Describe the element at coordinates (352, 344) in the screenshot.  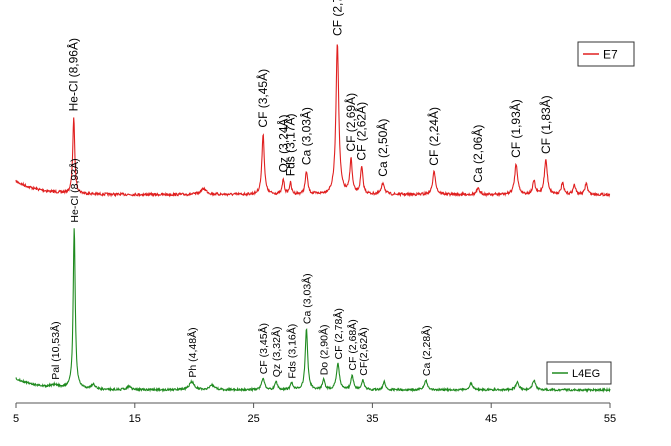
I see `peak-label: CF (2,68Å)` at that location.